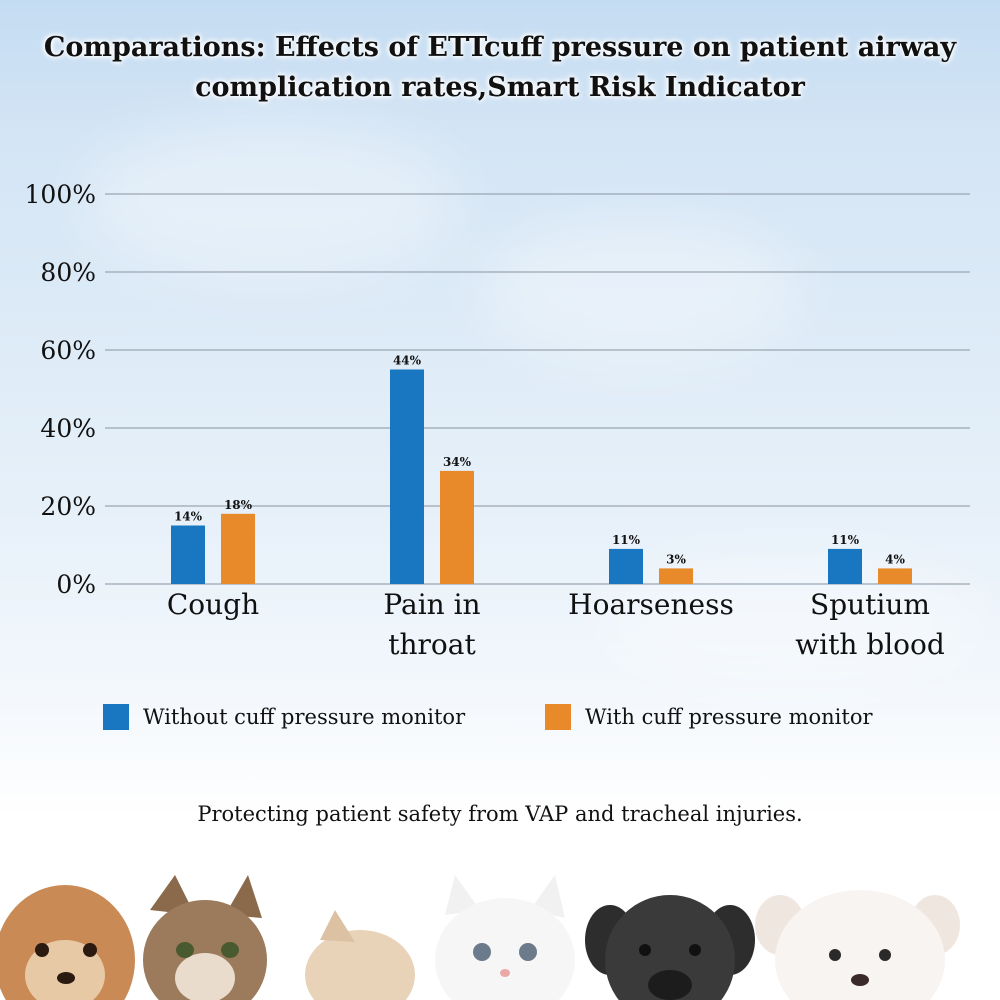 The height and width of the screenshot is (1000, 1000). I want to click on data-label: 4%, so click(895, 559).